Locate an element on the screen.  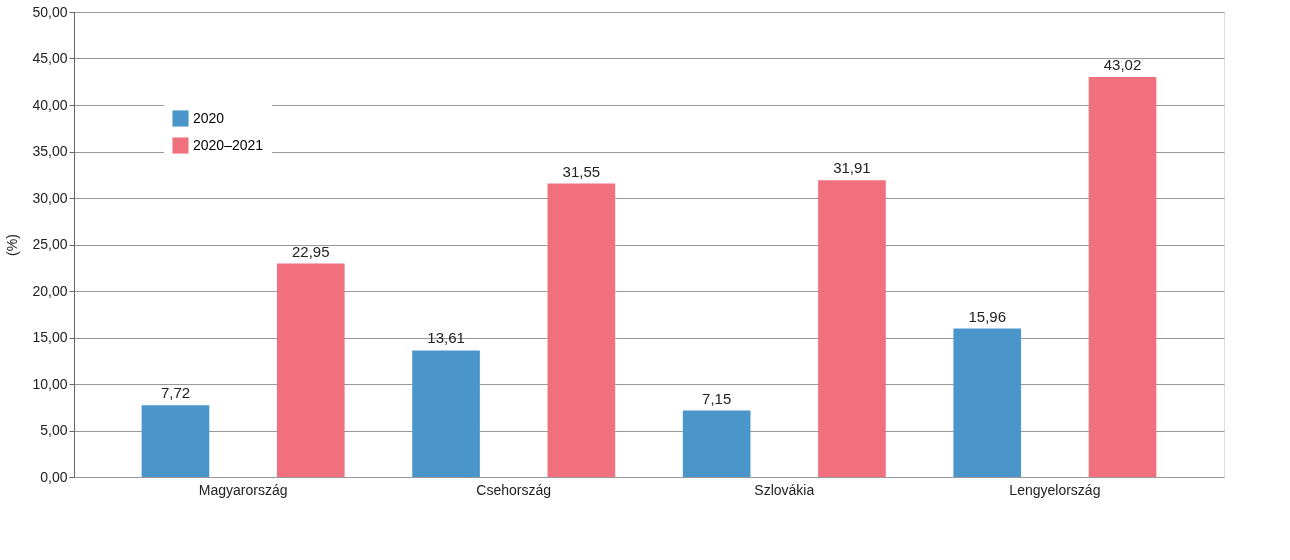
data-label: 22,95 is located at coordinates (310, 251).